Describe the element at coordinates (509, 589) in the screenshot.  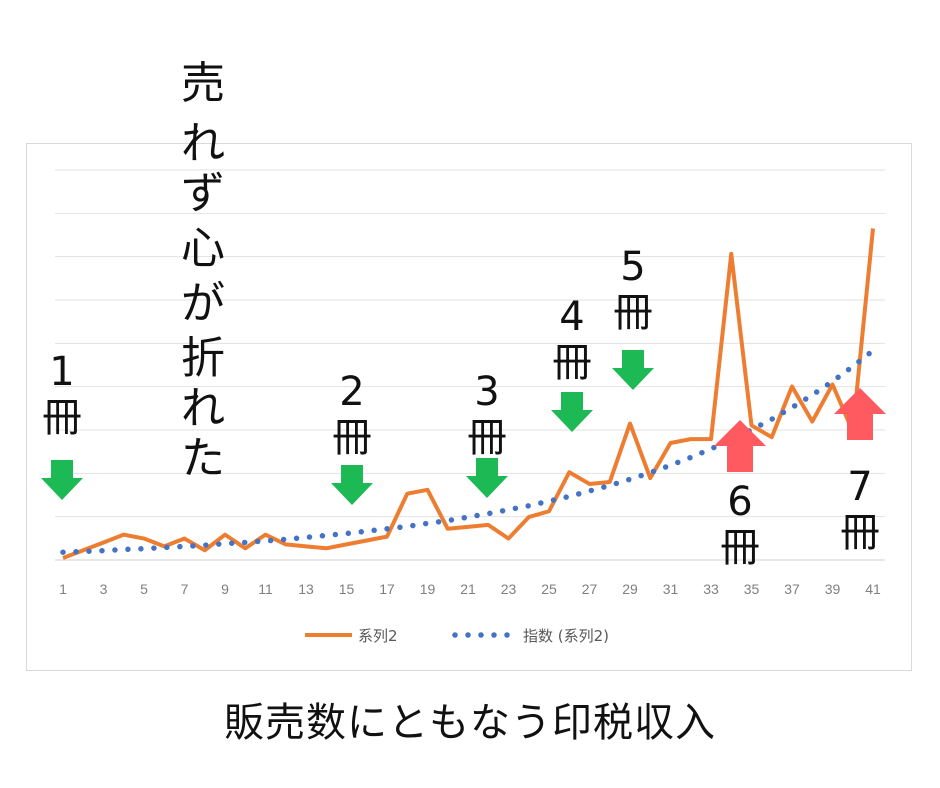
I see `x-tick-label: 23` at that location.